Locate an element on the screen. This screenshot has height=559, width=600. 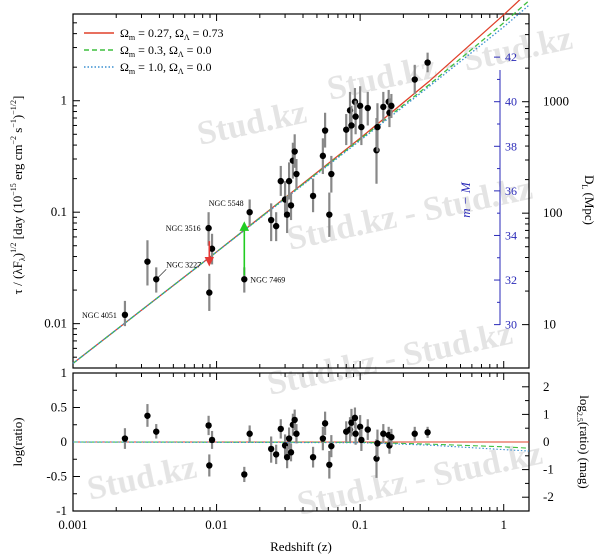
bottom-mag-tick-label: 1 is located at coordinates (546, 413).